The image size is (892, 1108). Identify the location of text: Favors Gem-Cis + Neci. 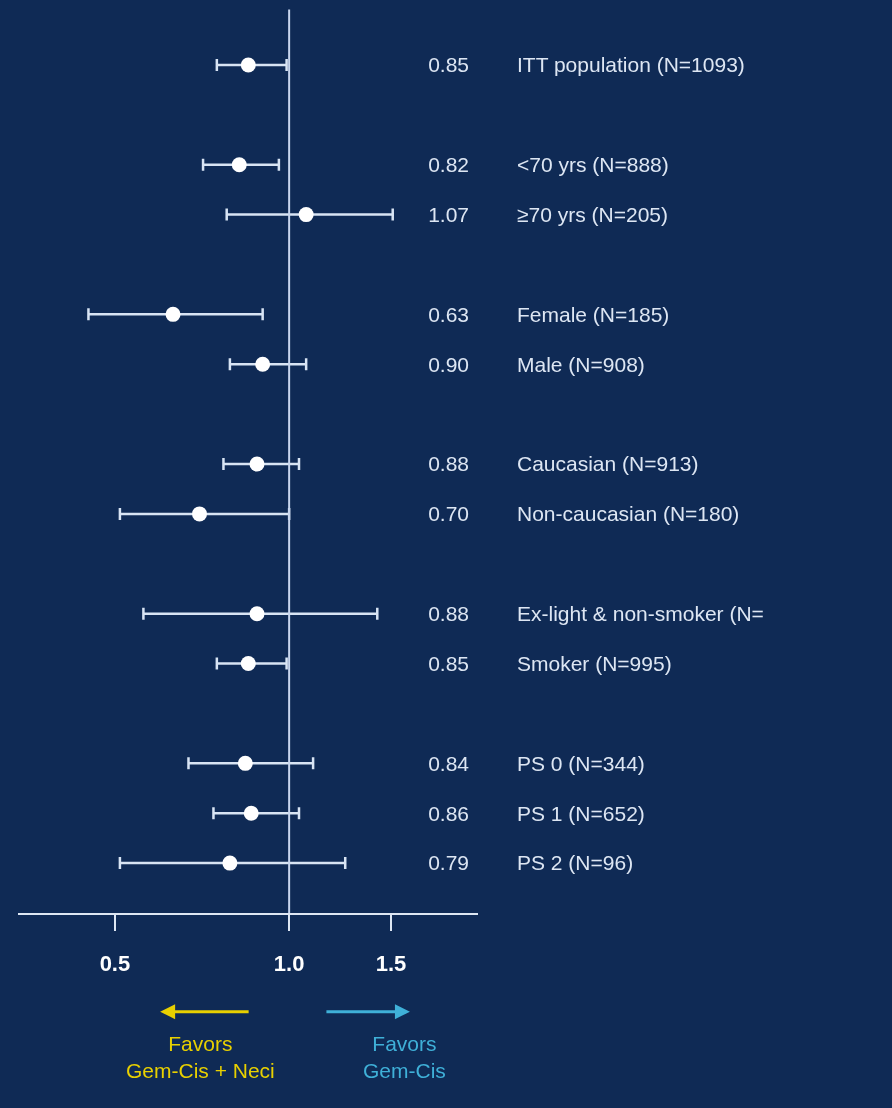
(200, 1057).